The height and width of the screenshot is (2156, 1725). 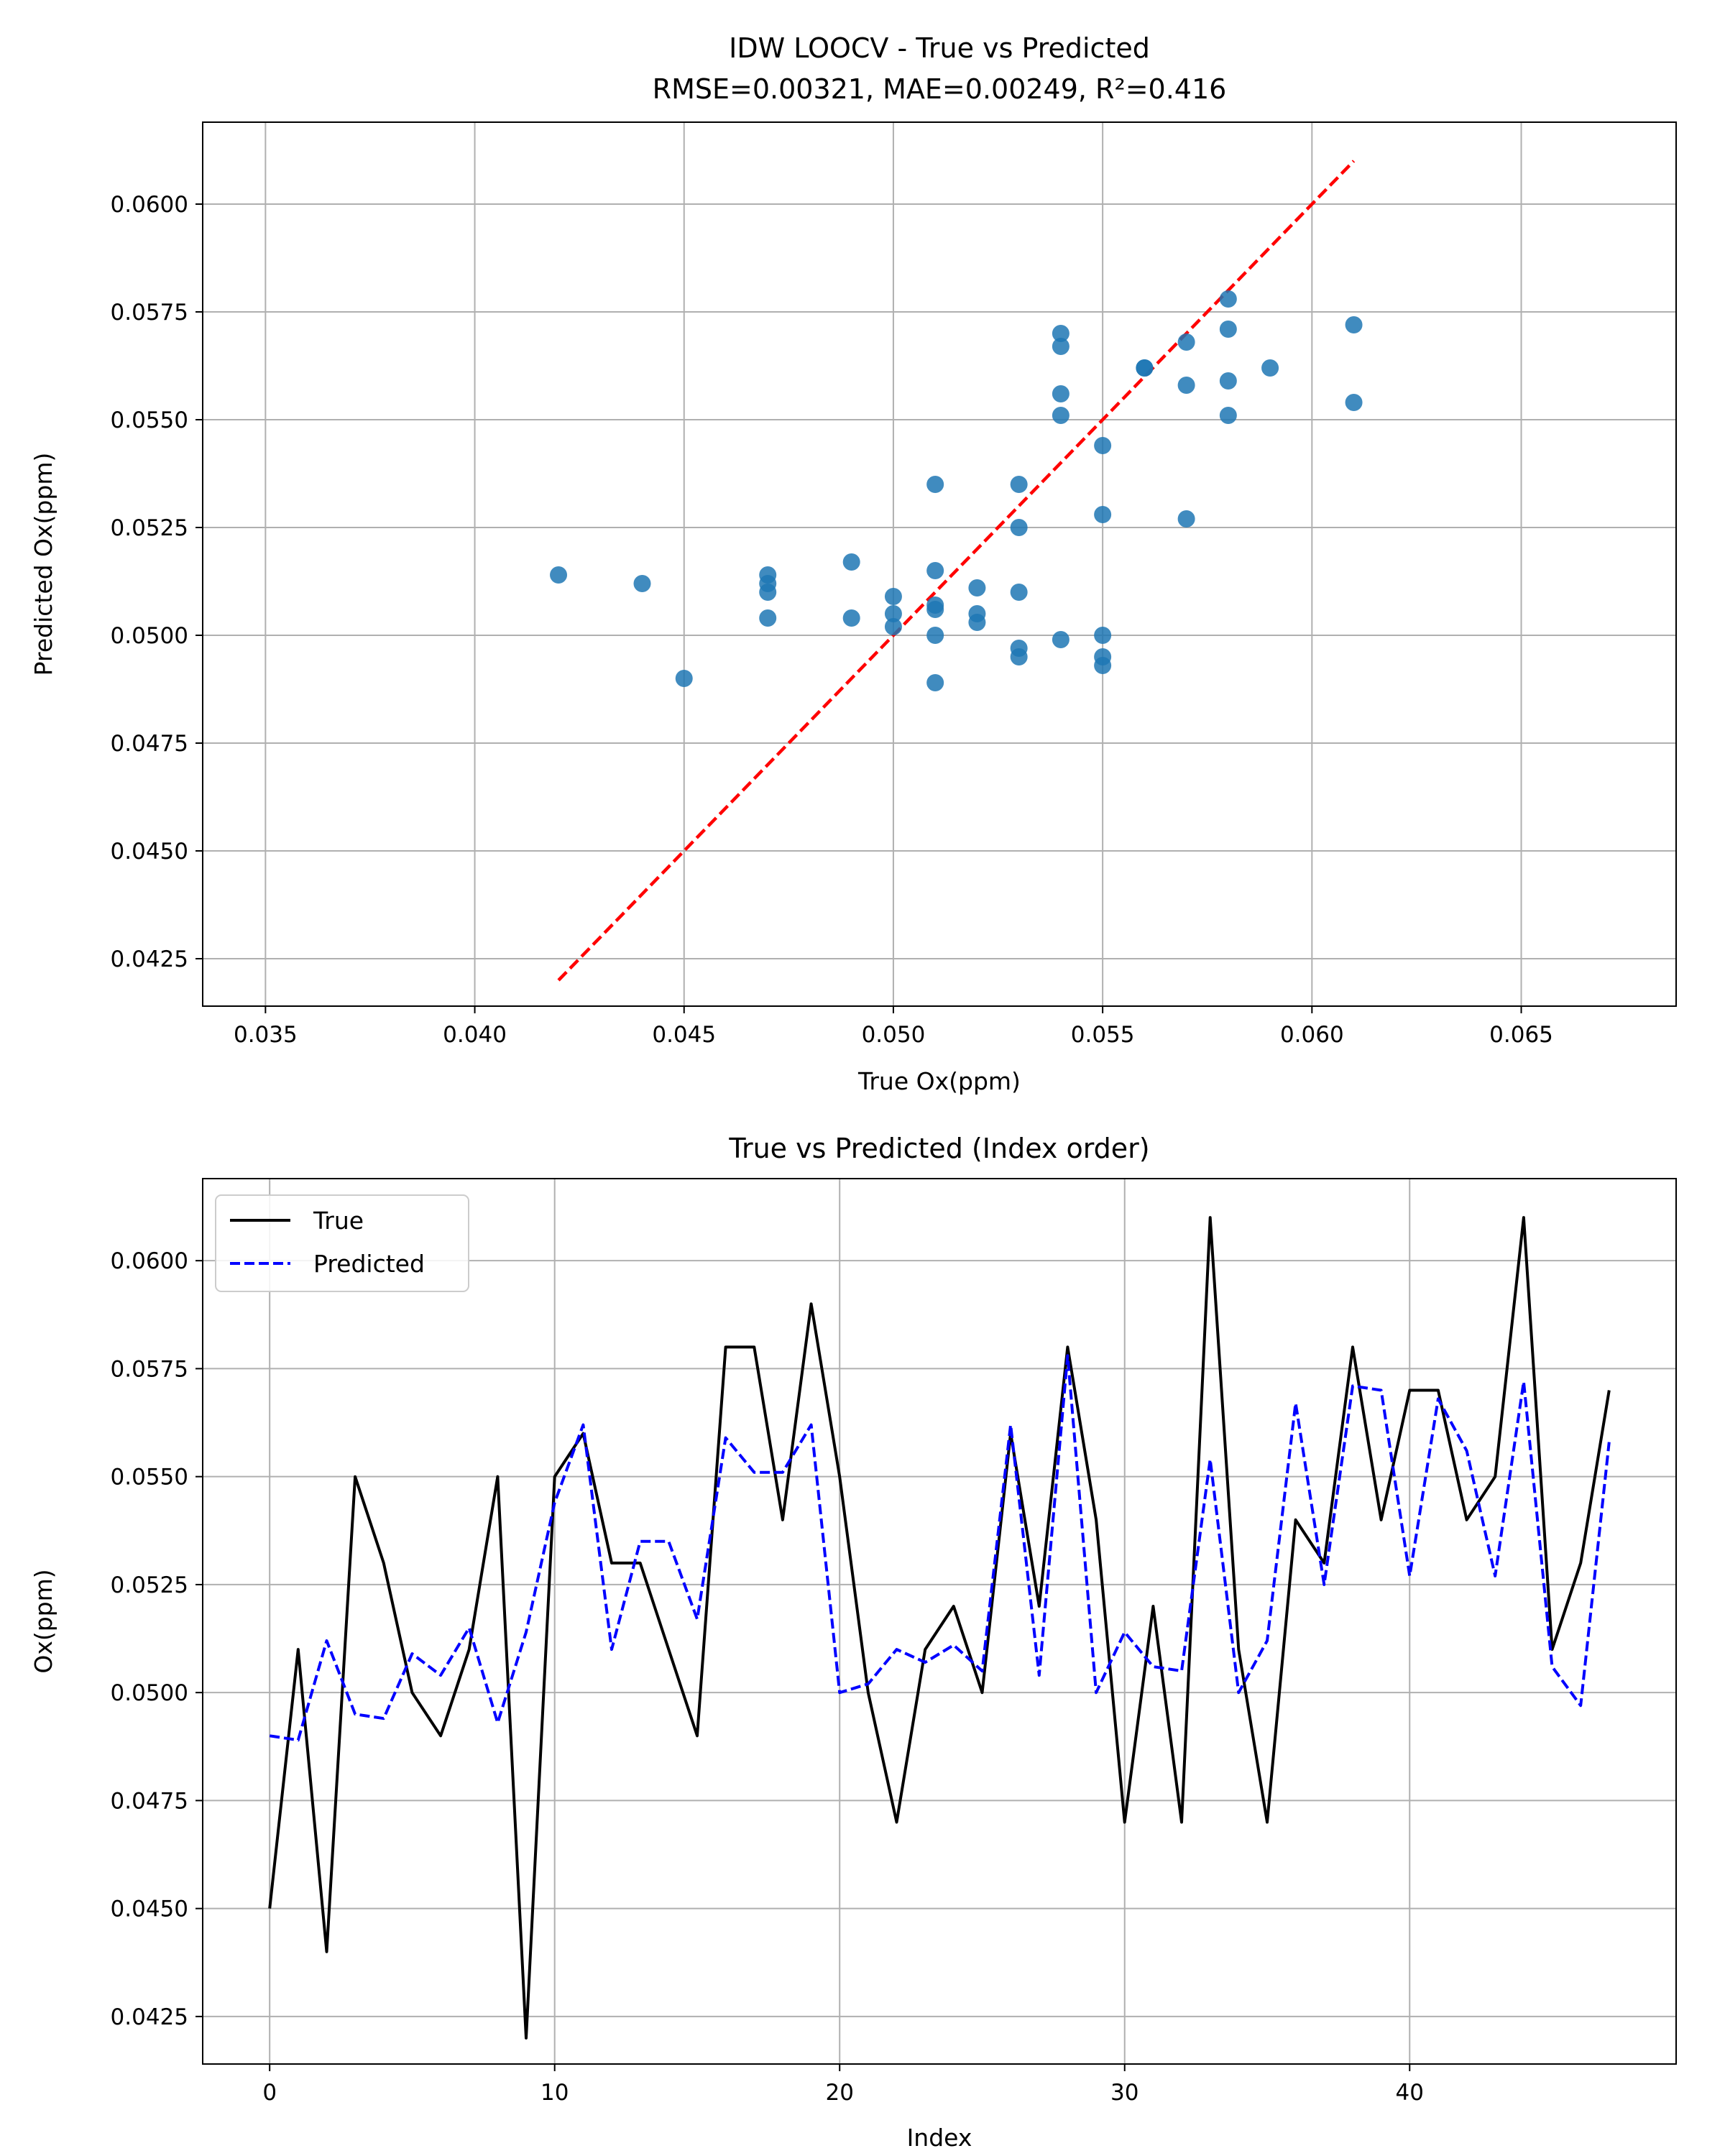 I want to click on line-chart-title: True vs Predicted (Index order), so click(x=938, y=1148).